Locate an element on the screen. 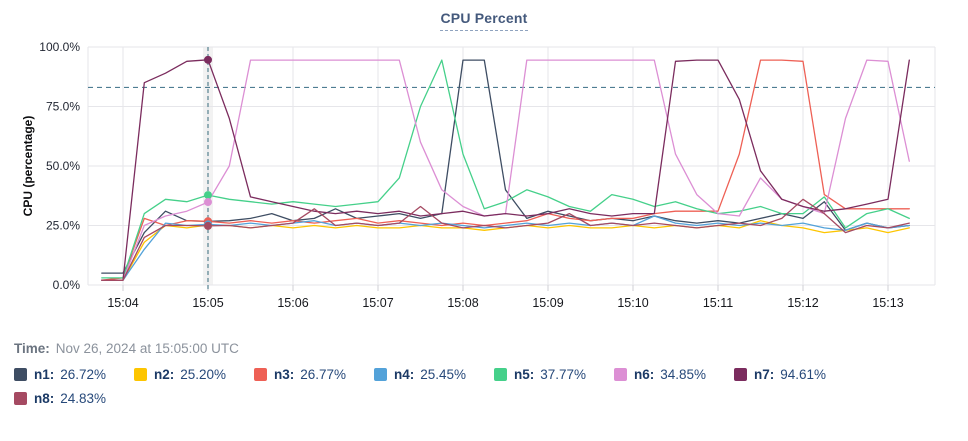 The height and width of the screenshot is (441, 968). svg-text: 0.0% is located at coordinates (67, 285).